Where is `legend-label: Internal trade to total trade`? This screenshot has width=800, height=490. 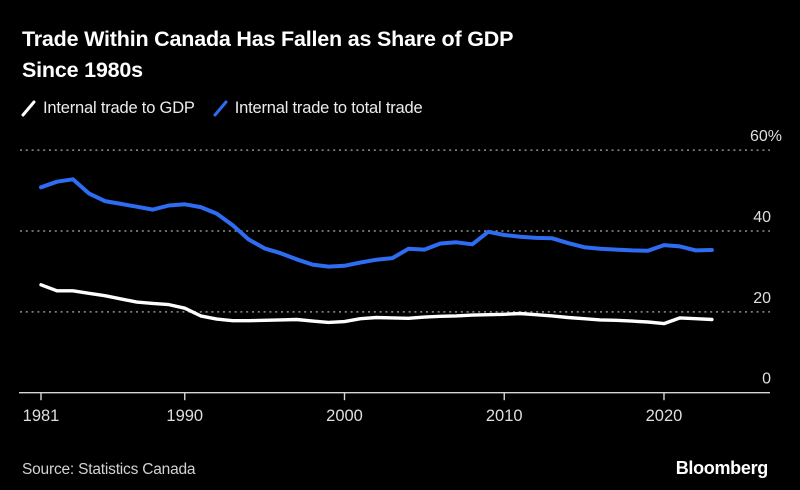
legend-label: Internal trade to total trade is located at coordinates (328, 108).